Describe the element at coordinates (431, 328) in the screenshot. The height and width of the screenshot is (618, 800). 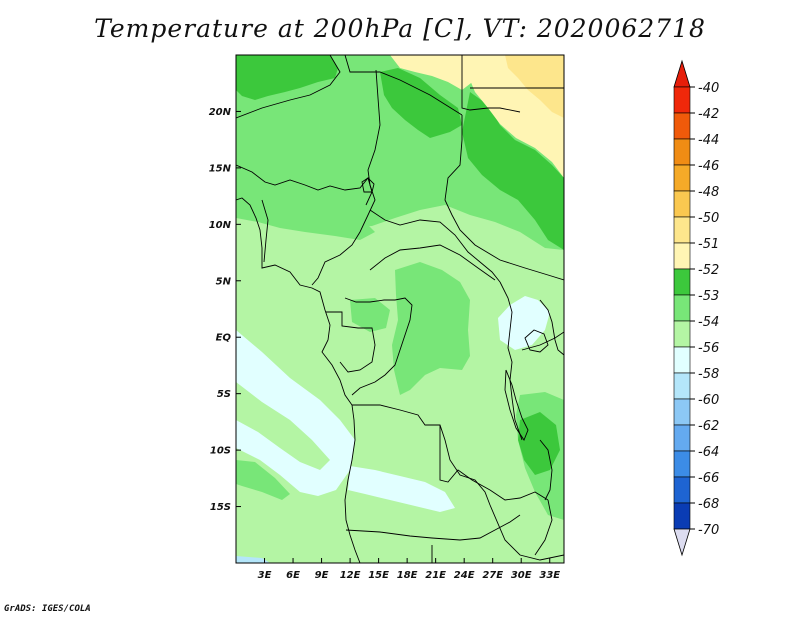
I see `field-green-central` at that location.